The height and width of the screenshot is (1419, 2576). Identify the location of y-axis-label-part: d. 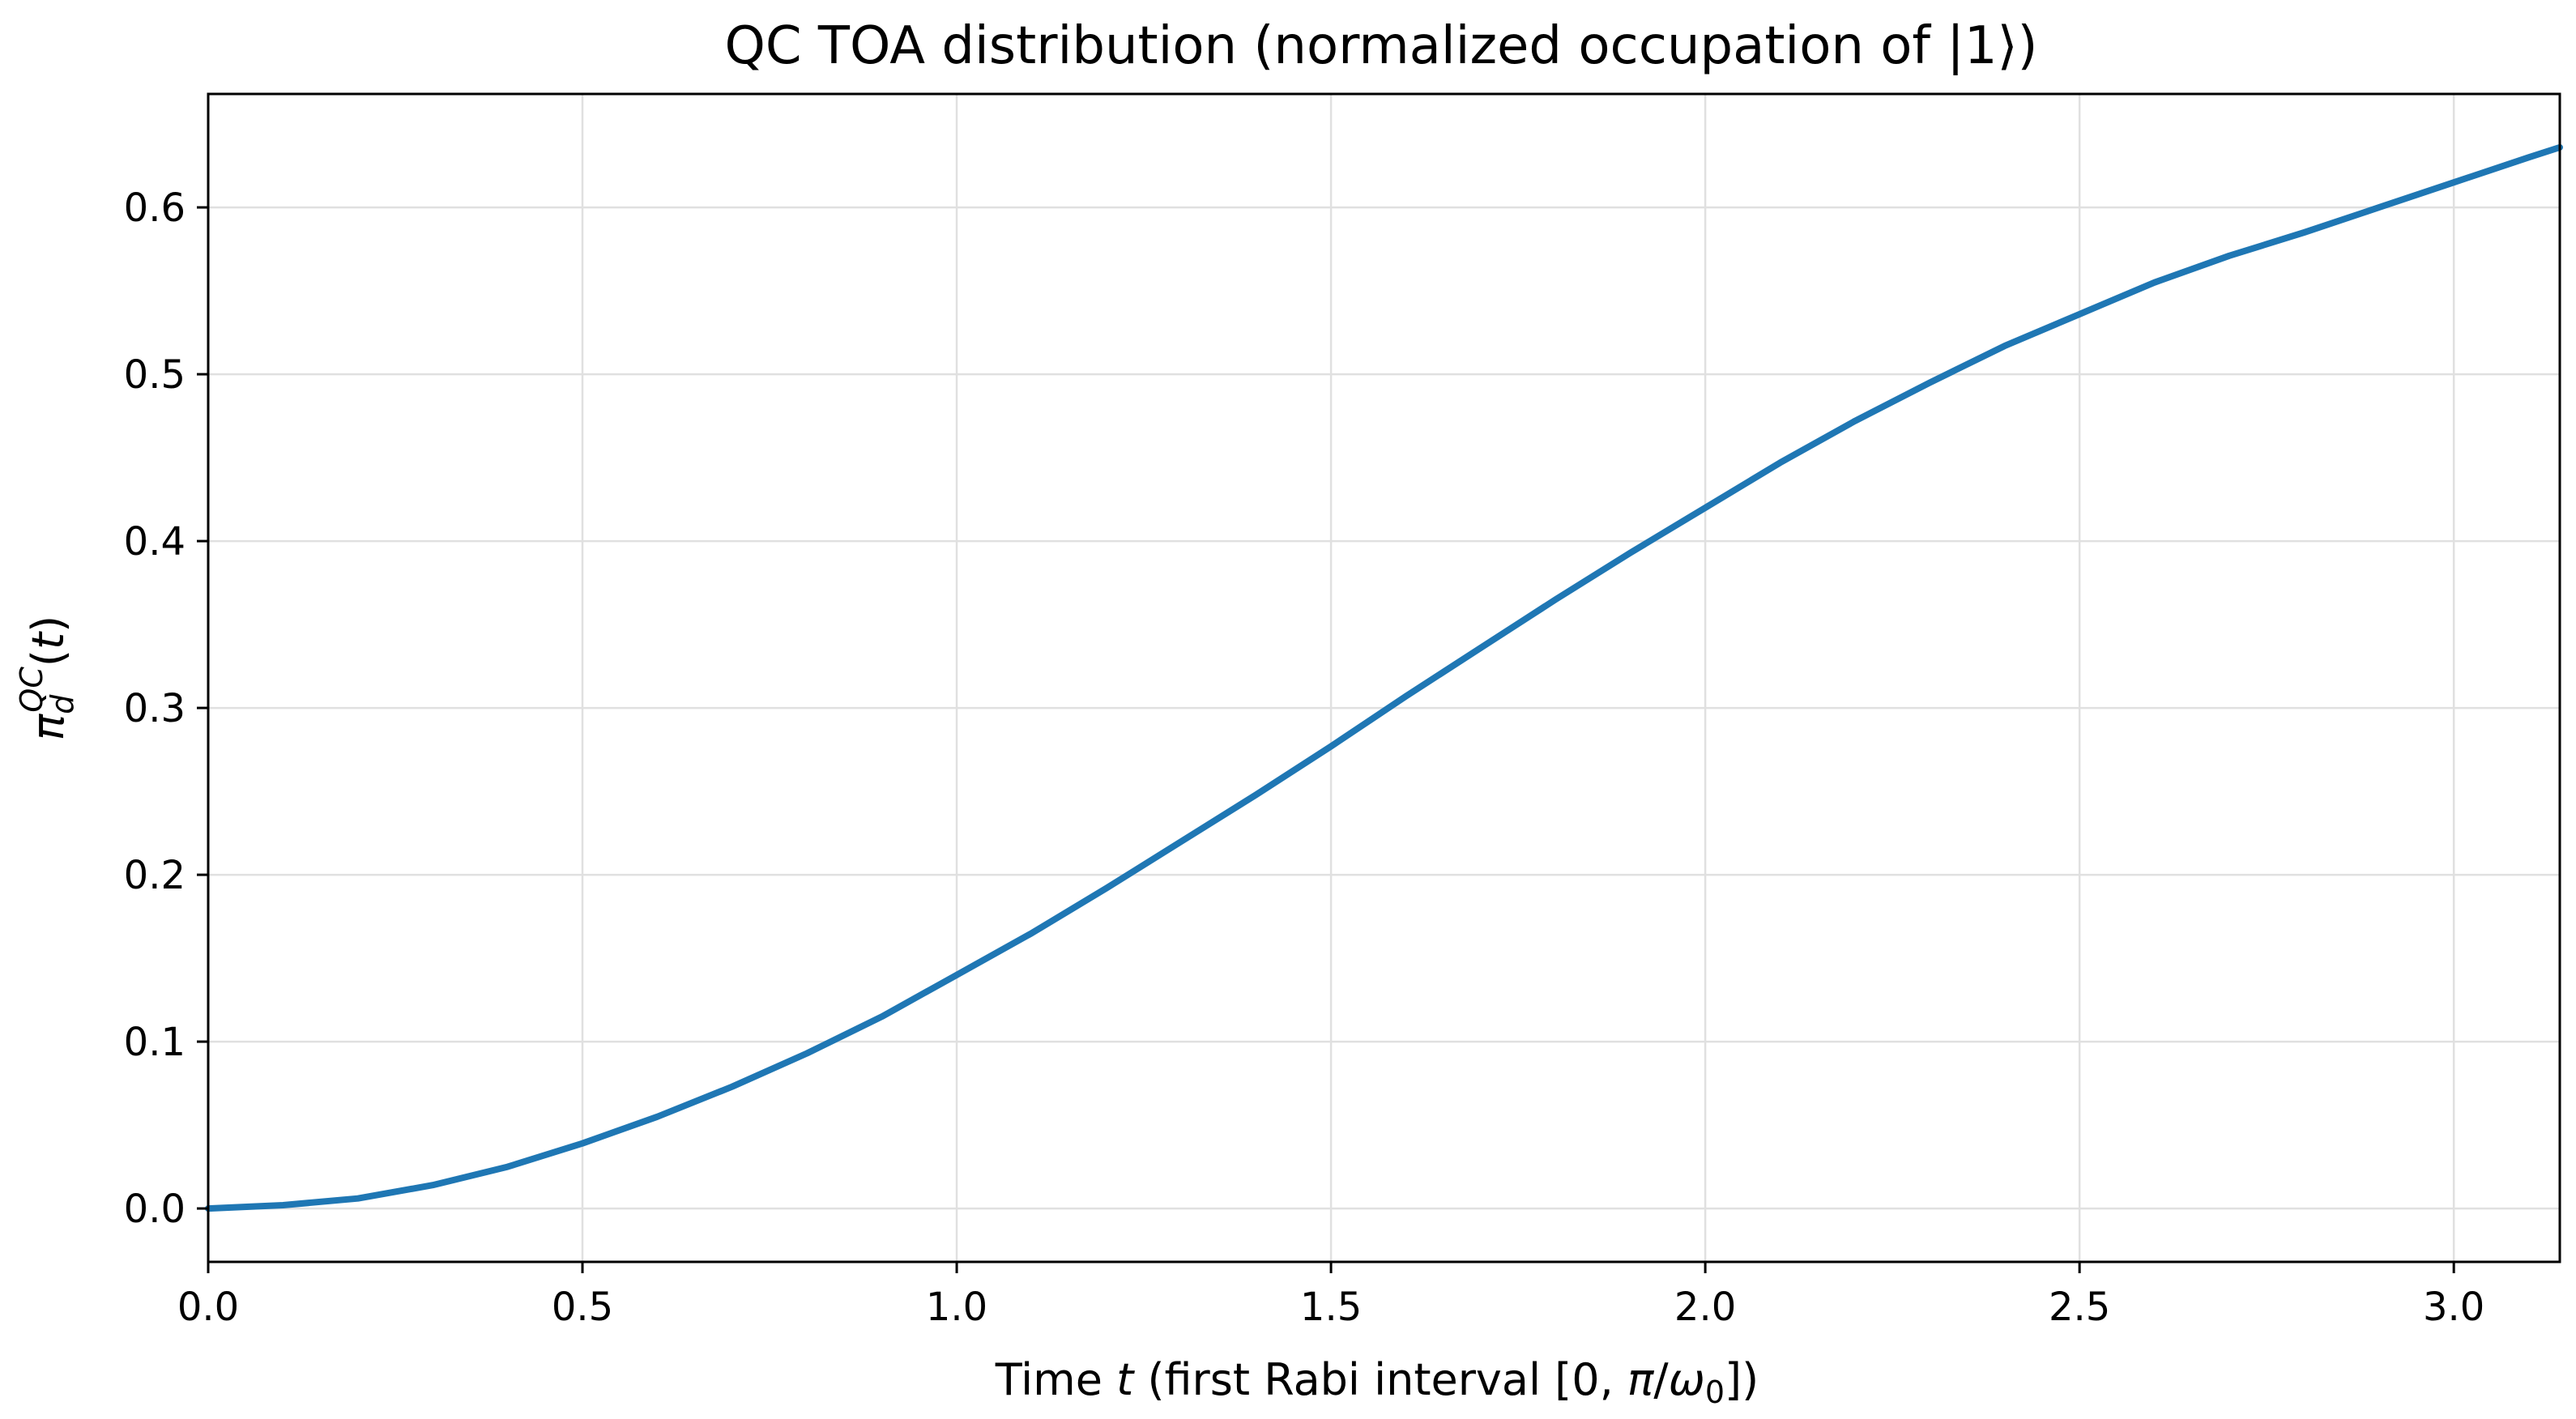
(63, 704).